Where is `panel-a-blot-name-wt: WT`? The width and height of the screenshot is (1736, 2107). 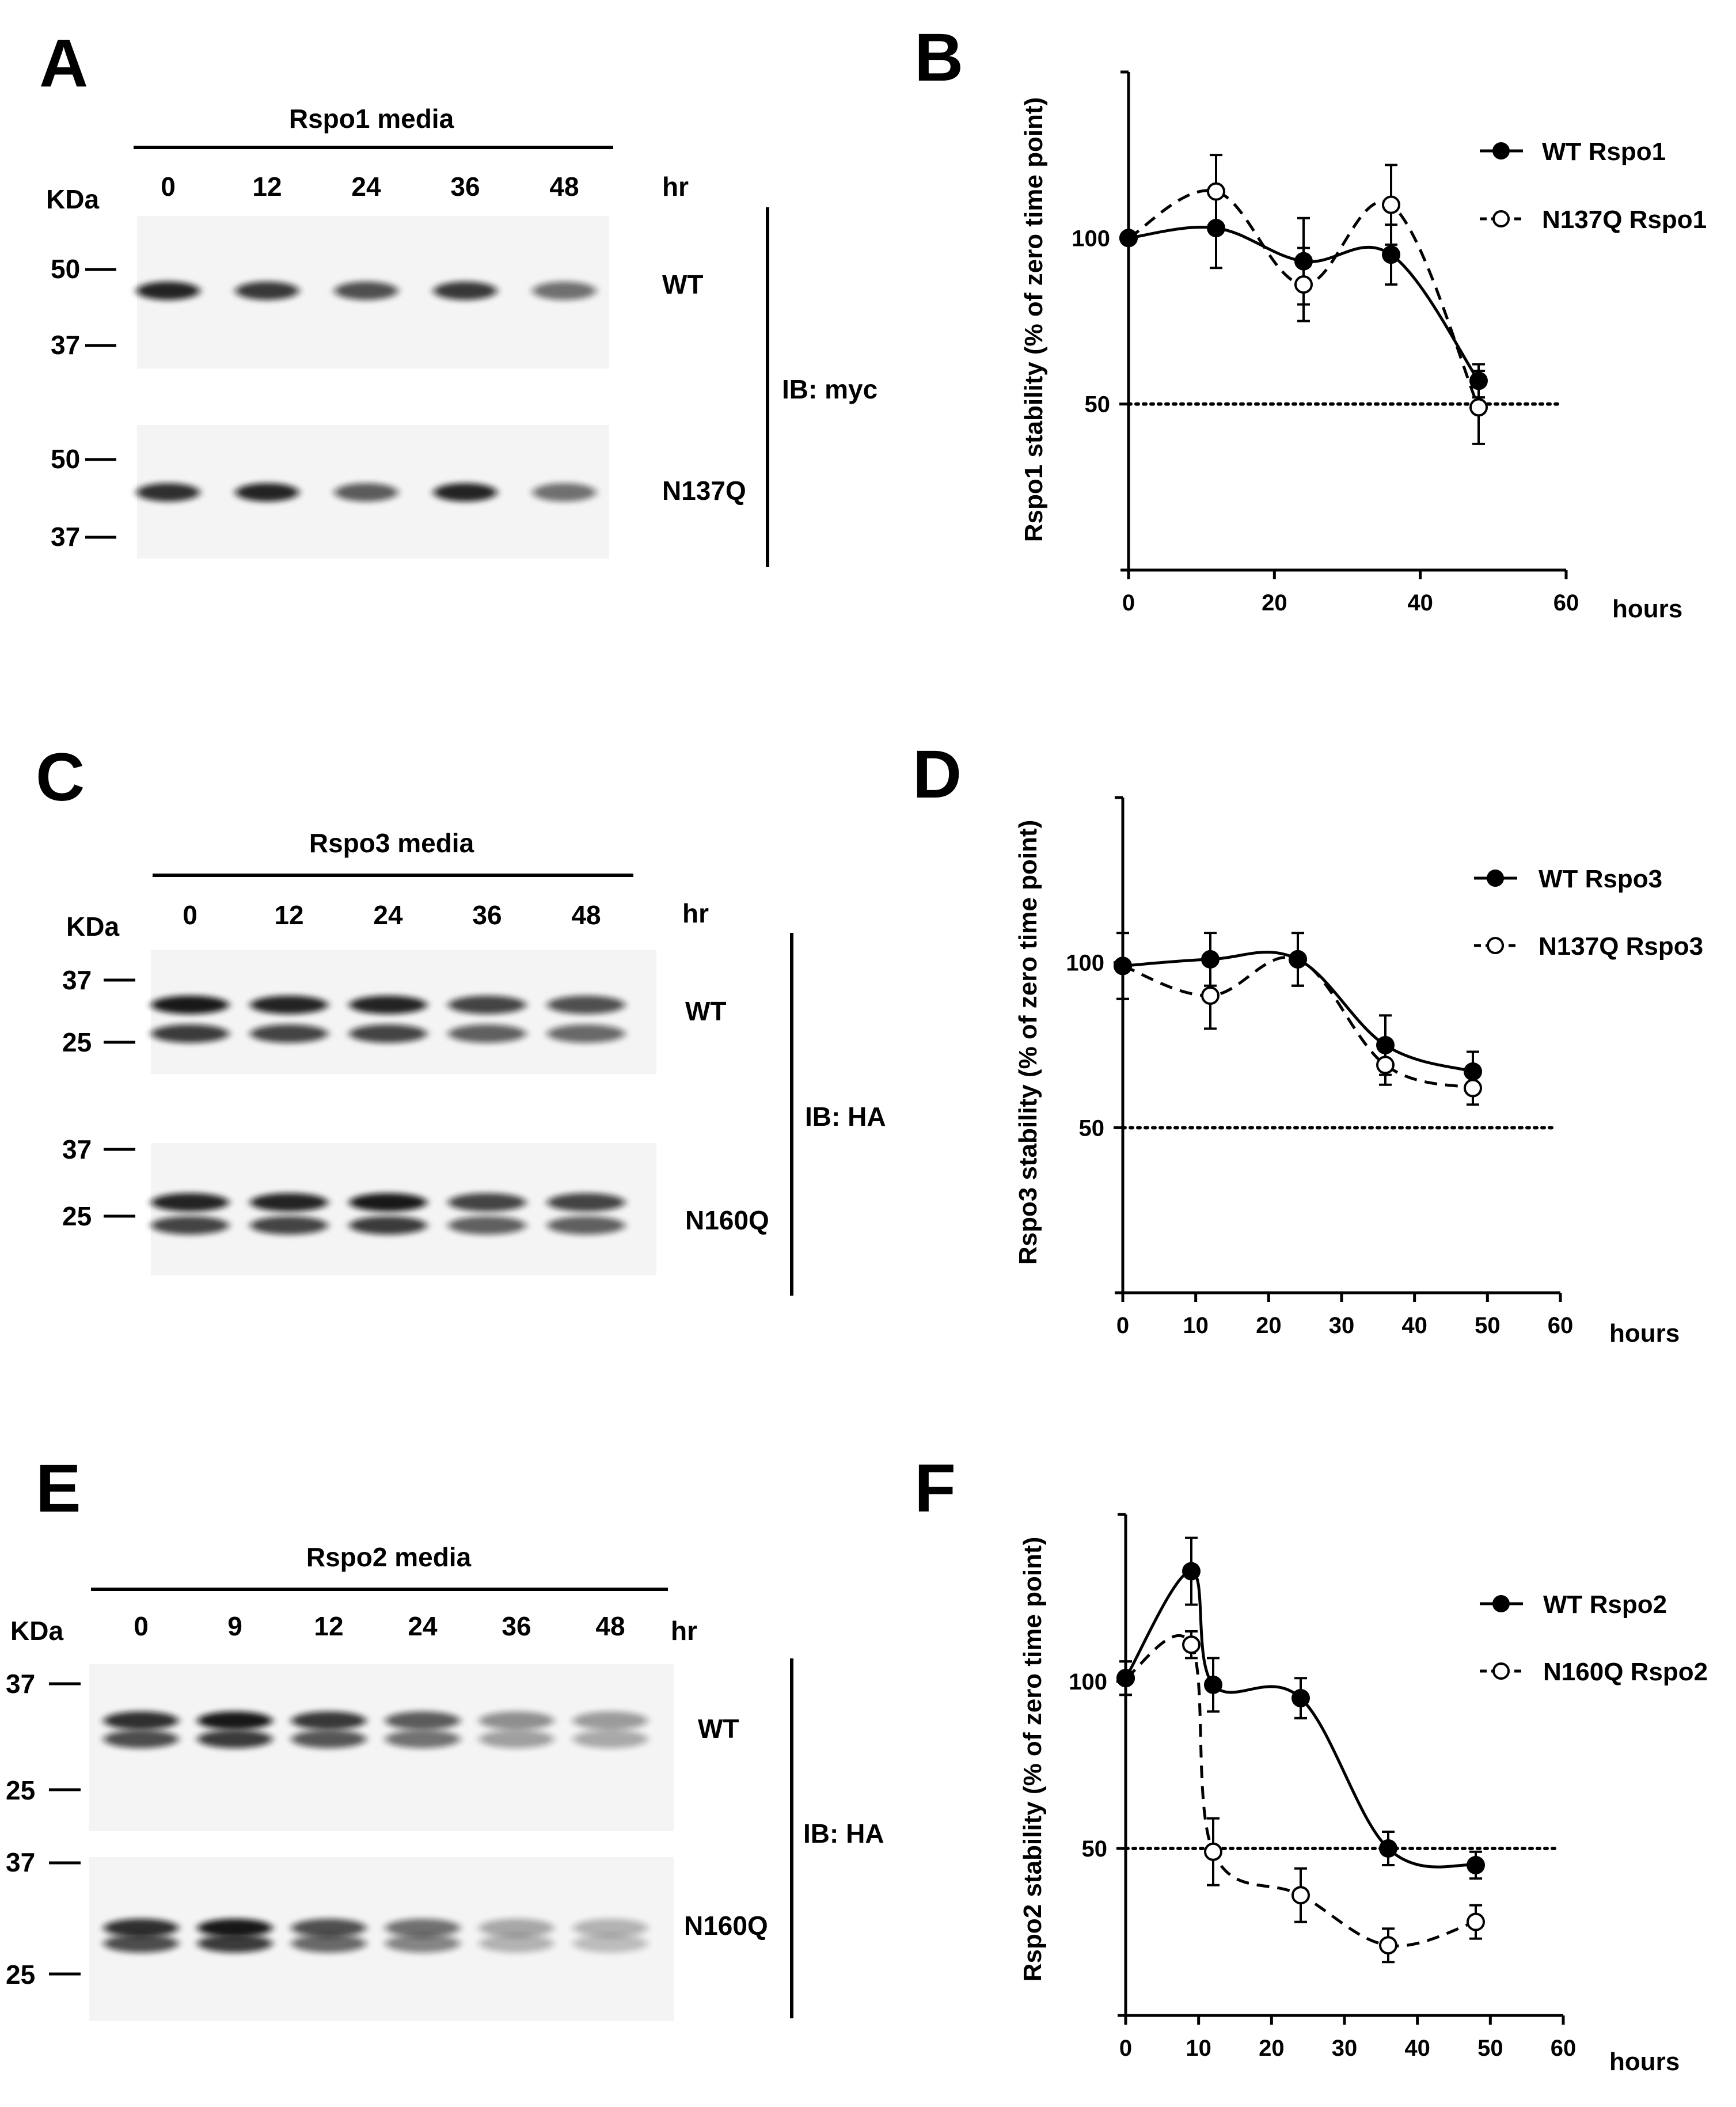 panel-a-blot-name-wt: WT is located at coordinates (683, 284).